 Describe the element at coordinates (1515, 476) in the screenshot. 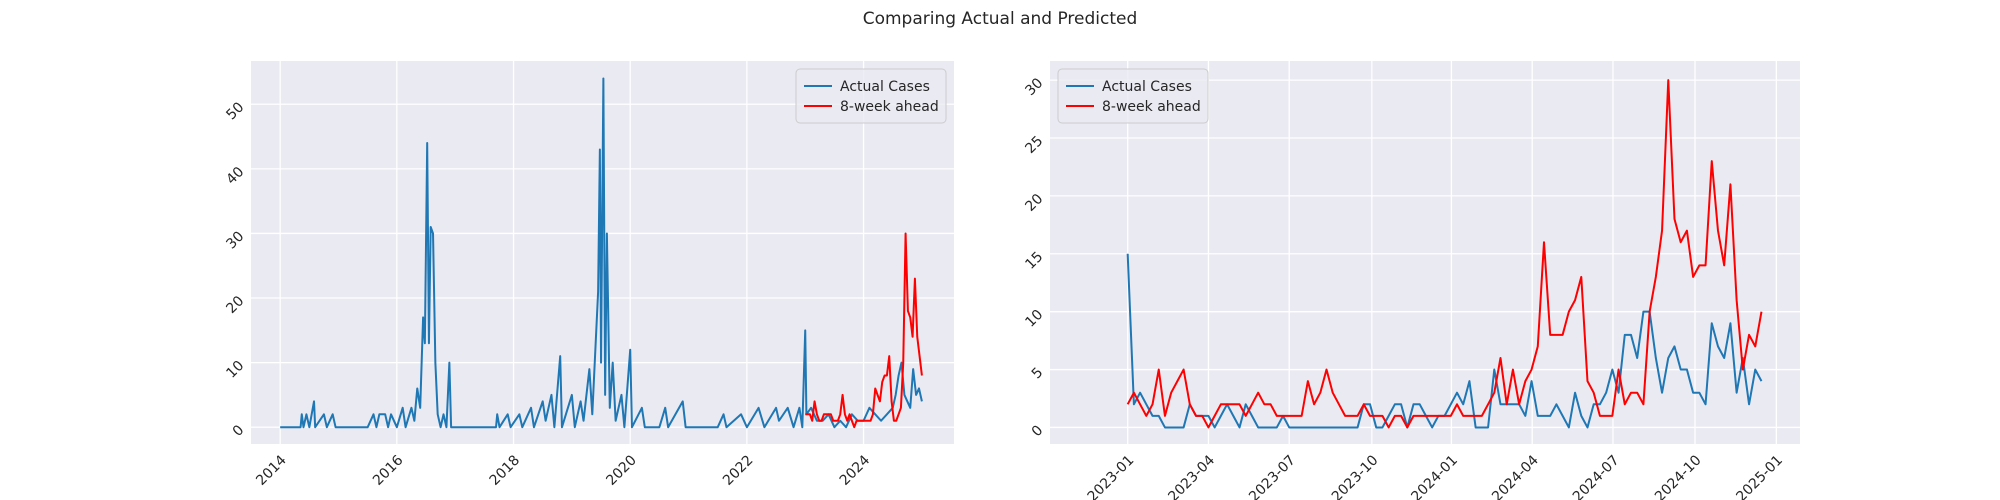

I see `x-tick-label: 2024-04` at that location.